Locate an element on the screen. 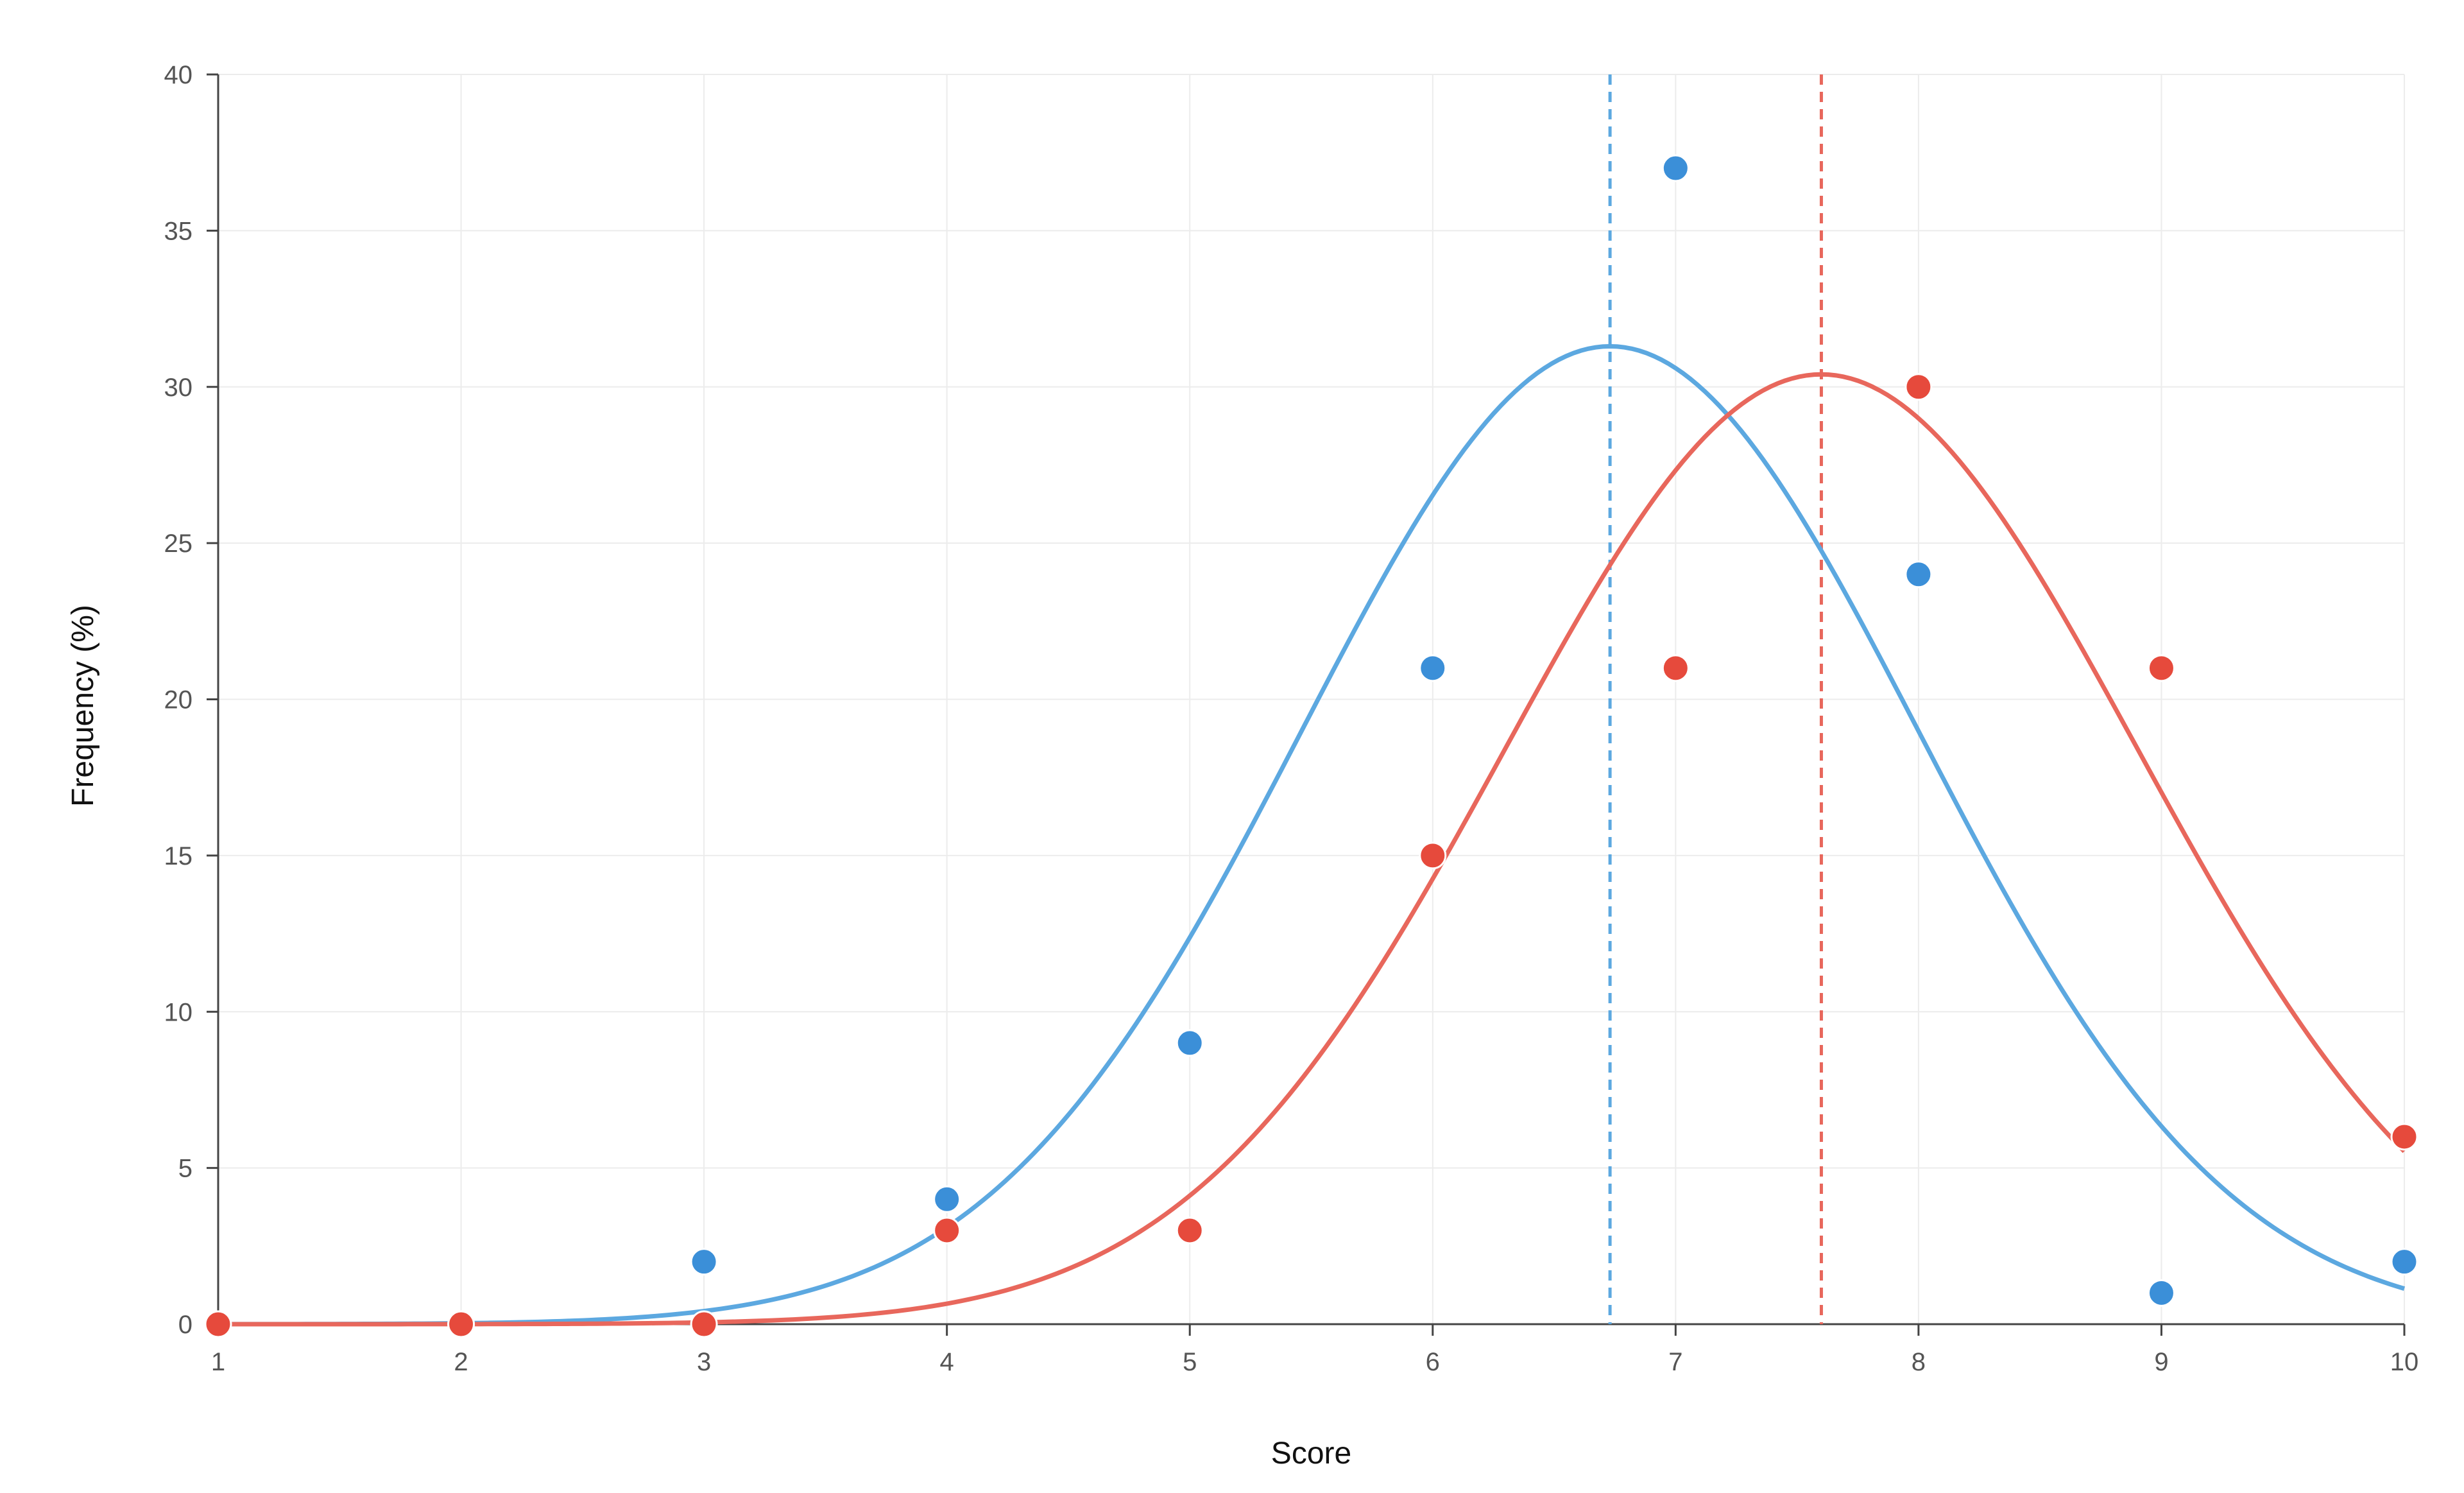  x-tick-label: 10 is located at coordinates (2405, 1362).